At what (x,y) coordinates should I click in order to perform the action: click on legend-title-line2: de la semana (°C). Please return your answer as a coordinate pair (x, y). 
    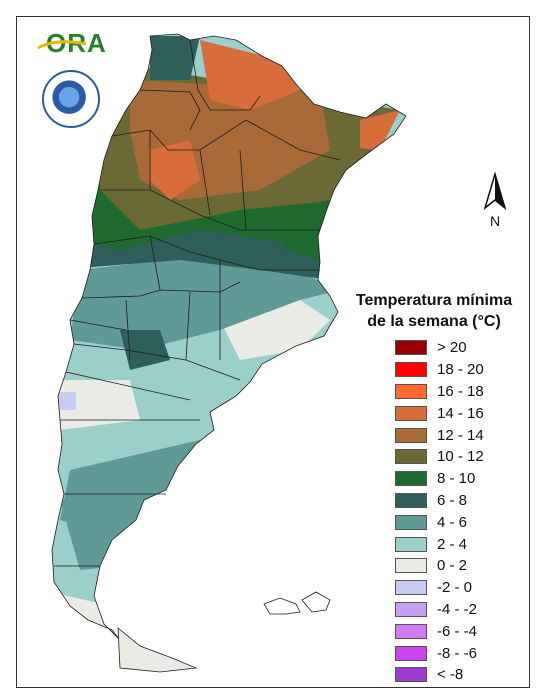
    Looking at the image, I should click on (434, 321).